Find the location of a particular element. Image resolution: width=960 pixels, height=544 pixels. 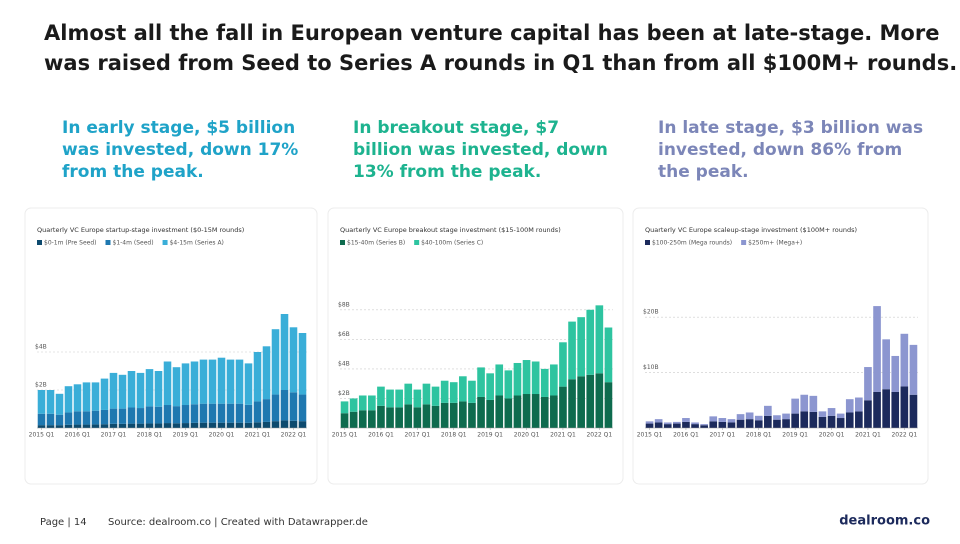

subhead: 13% from the peak. is located at coordinates (447, 172).